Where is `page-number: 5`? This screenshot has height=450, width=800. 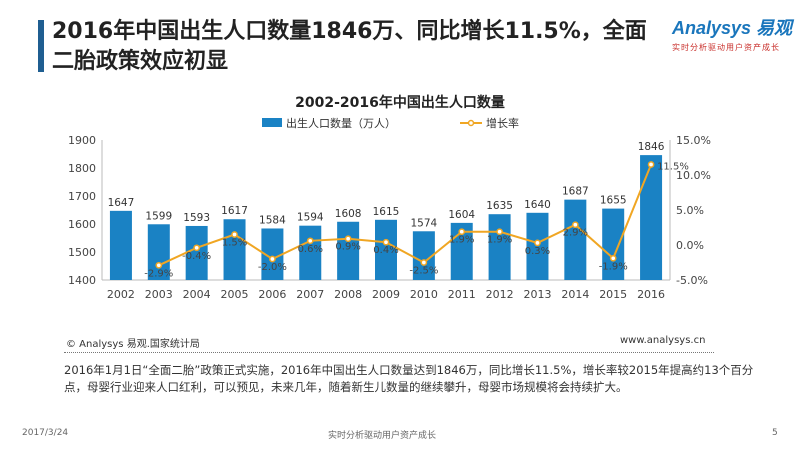 page-number: 5 is located at coordinates (775, 433).